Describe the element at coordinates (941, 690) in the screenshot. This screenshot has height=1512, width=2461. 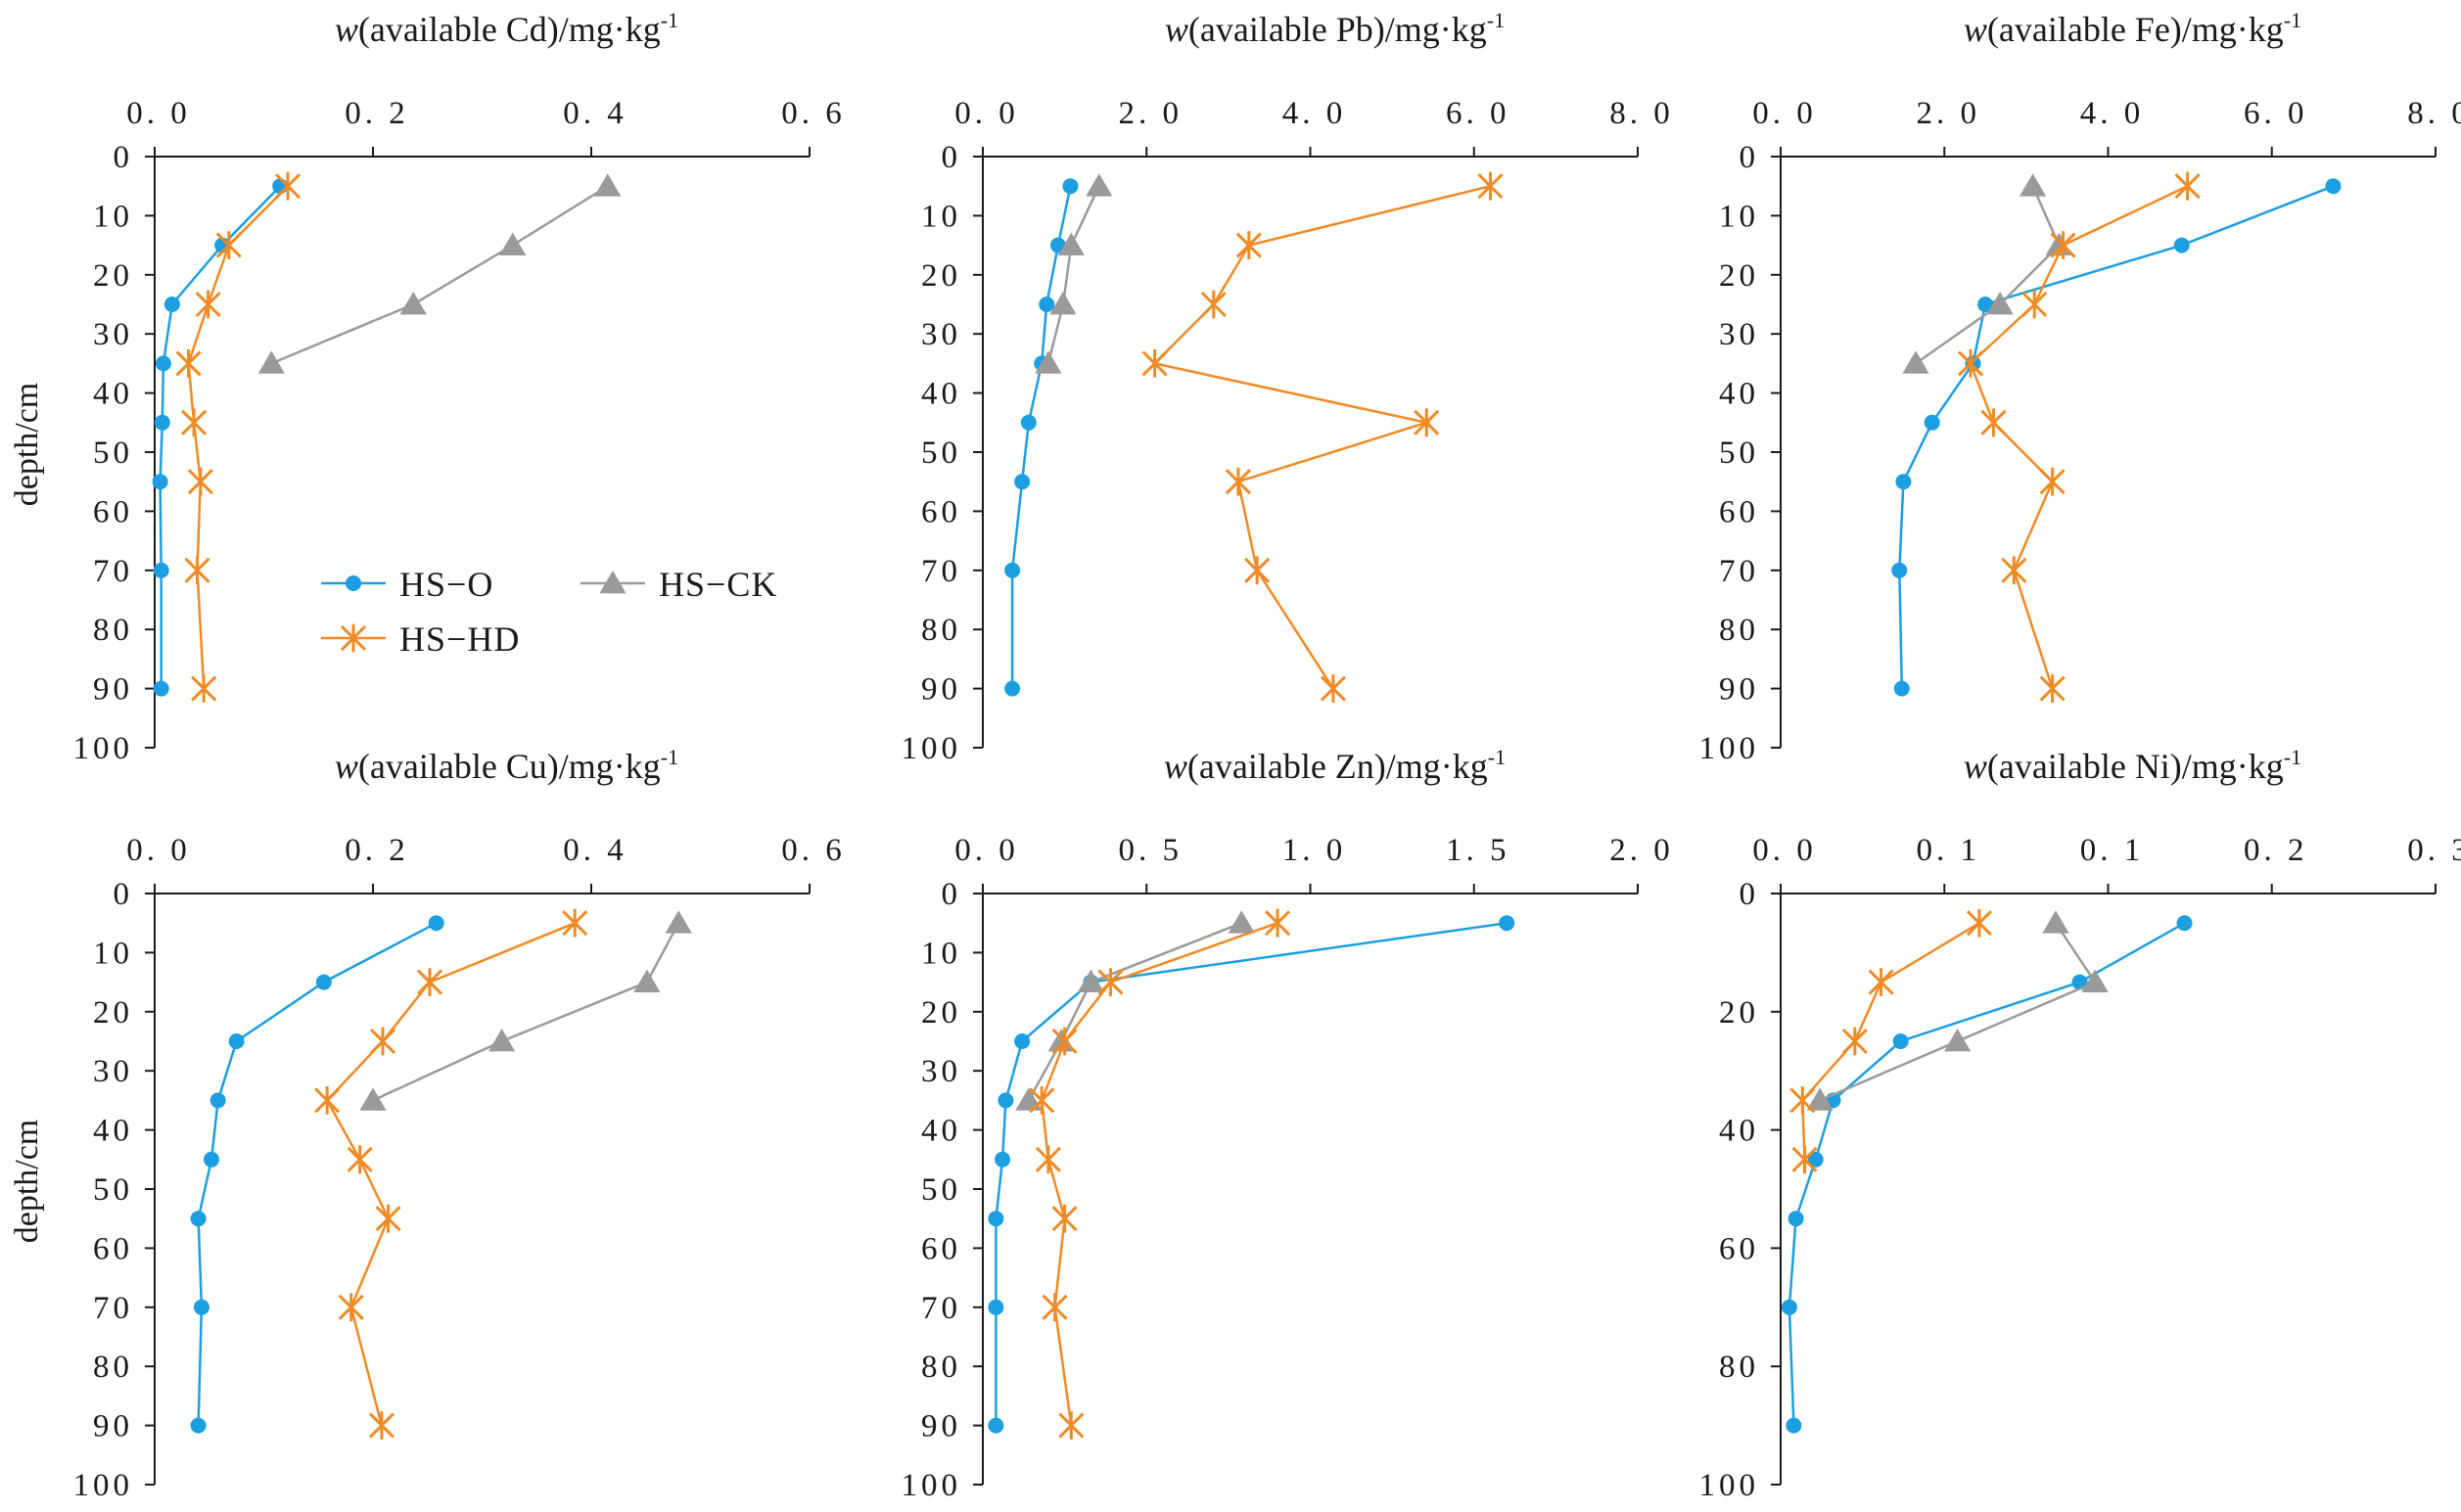
I see `y-tick-label: 90` at that location.